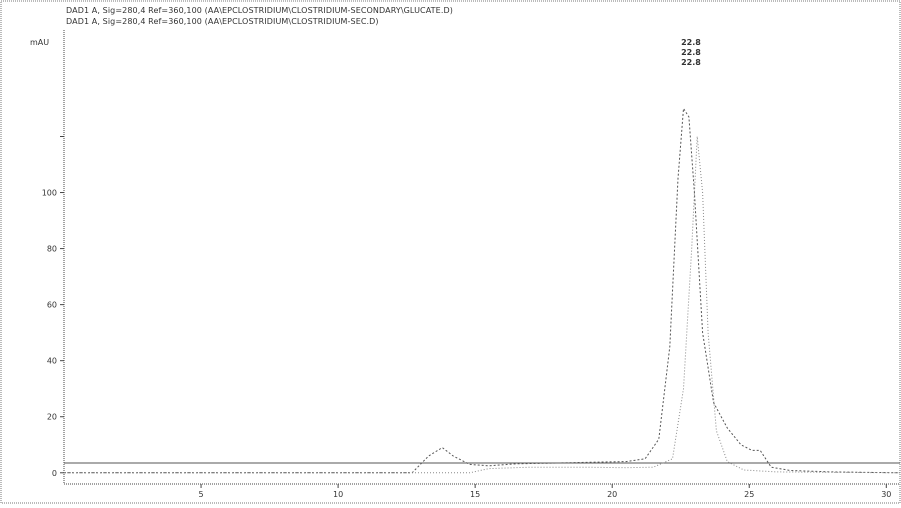  Describe the element at coordinates (39, 42) in the screenshot. I see `y-axis-unit-label: mAU` at that location.